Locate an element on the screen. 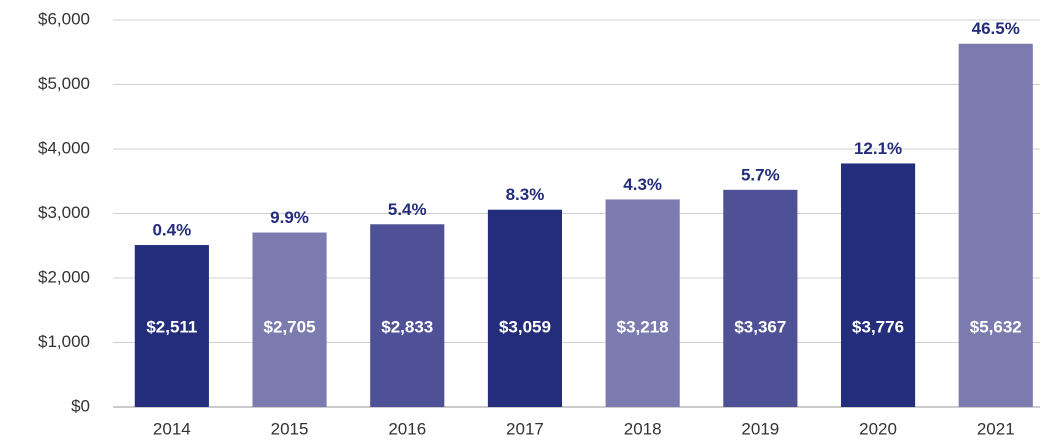  value-label: $2,833 is located at coordinates (407, 326).